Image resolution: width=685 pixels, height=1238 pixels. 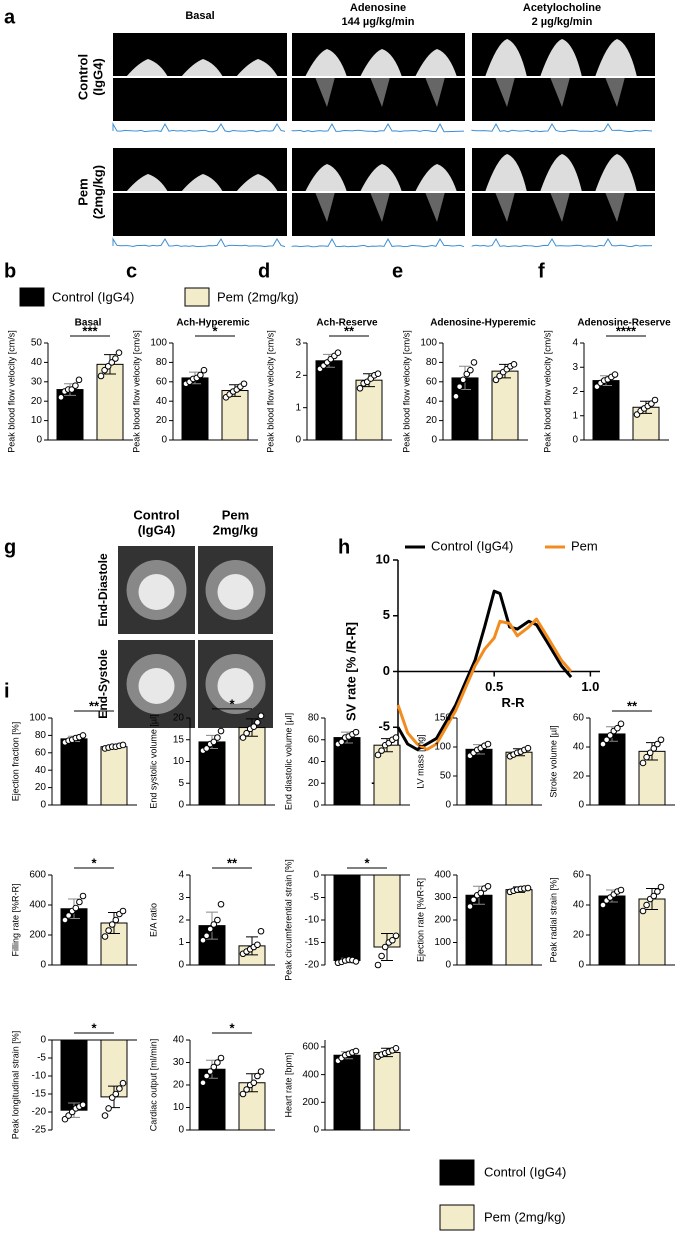 What do you see at coordinates (103, 590) in the screenshot?
I see `row-label: End-Diastole` at bounding box center [103, 590].